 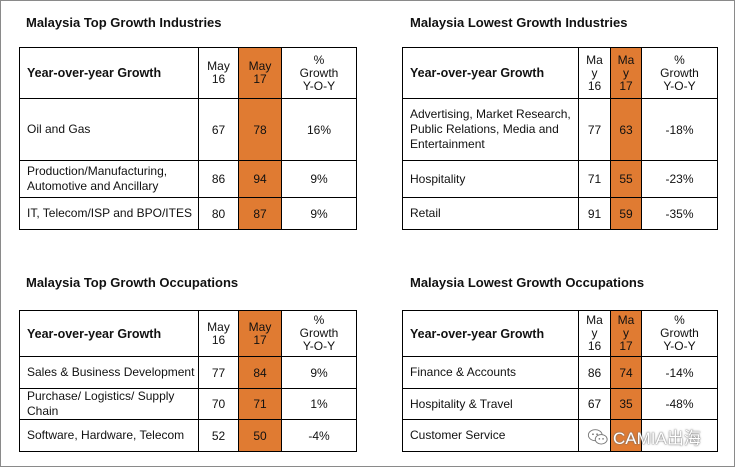 I want to click on row-label: Hospitality & Travel, so click(x=490, y=404).